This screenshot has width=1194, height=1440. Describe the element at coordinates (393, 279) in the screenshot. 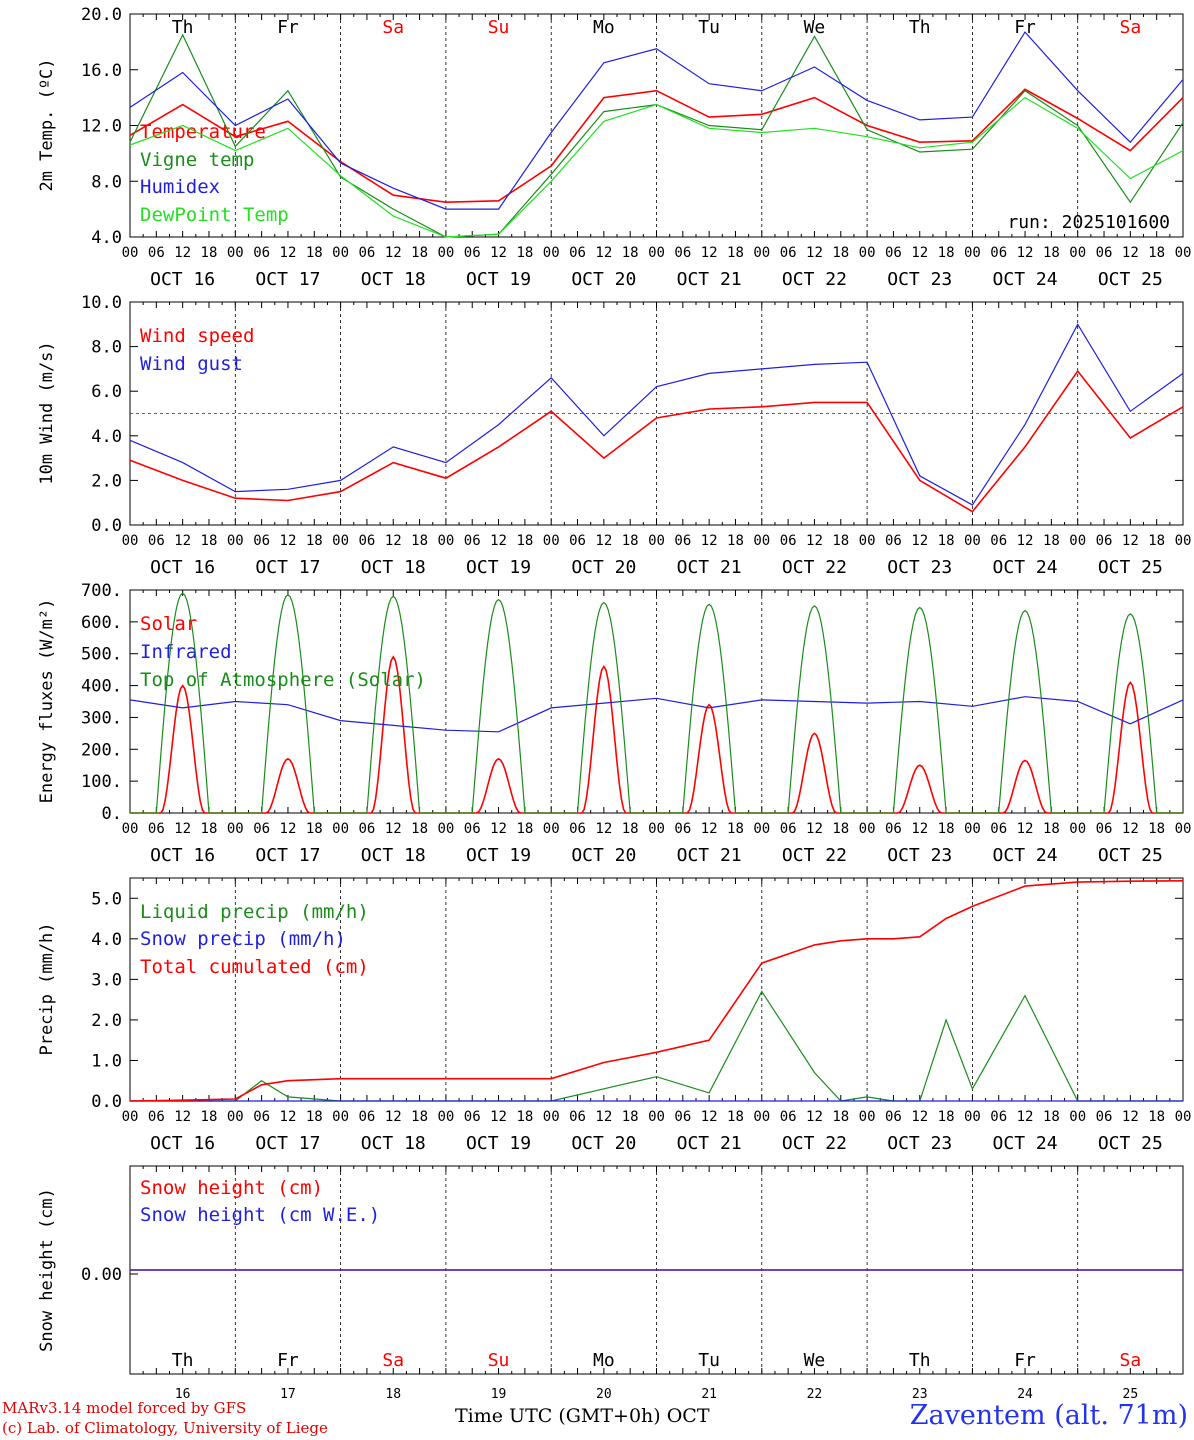

I see `date-label: OCT 18` at that location.